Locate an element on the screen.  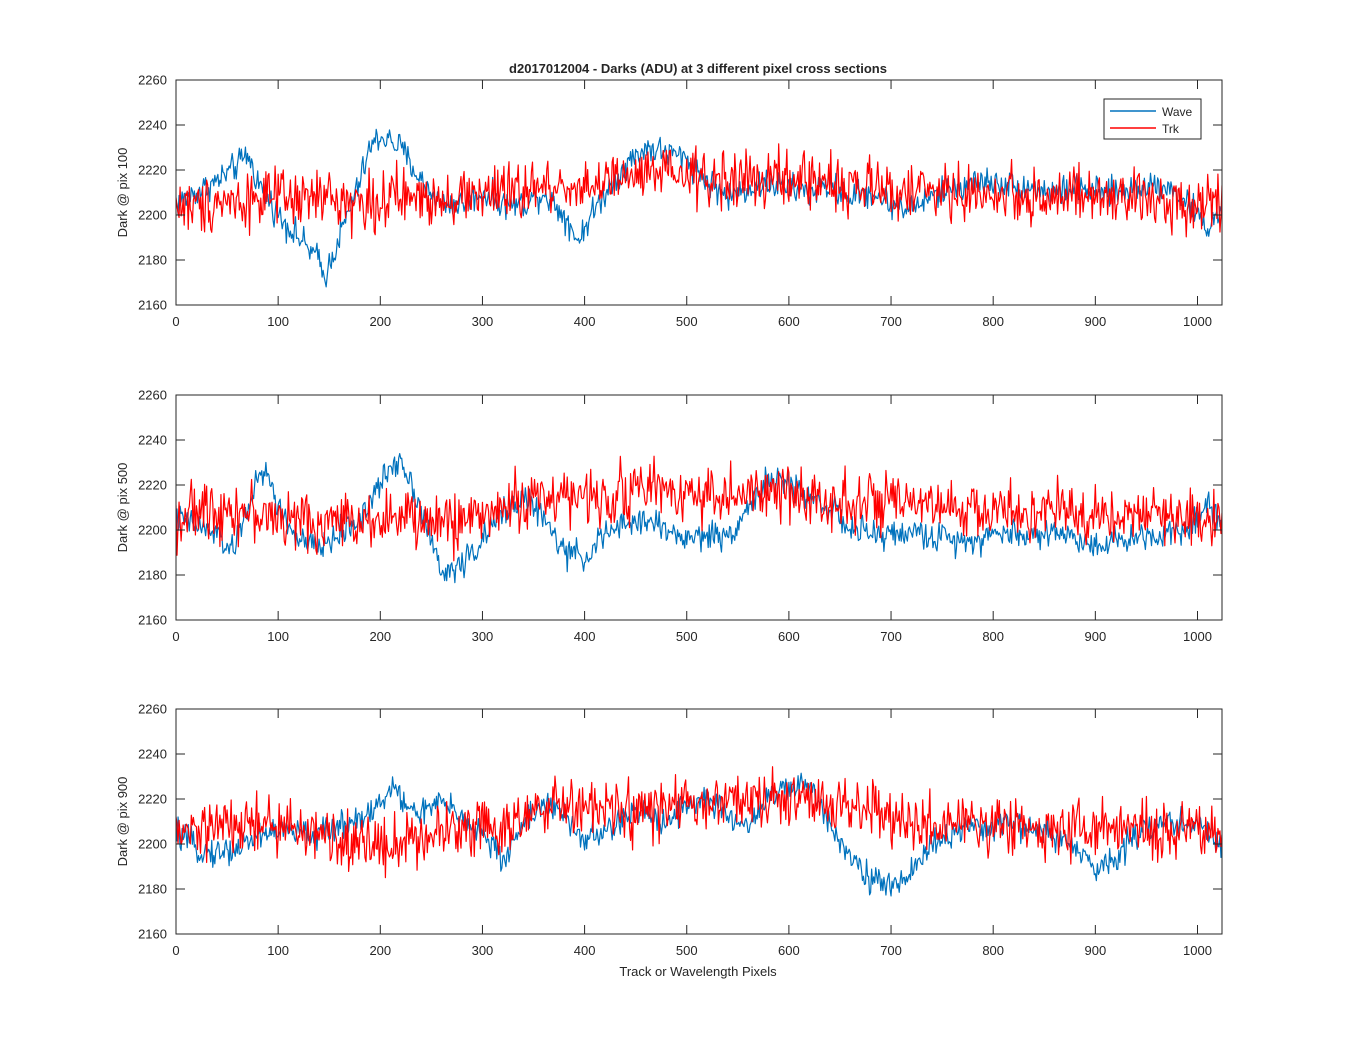
legend-label-wave: Wave is located at coordinates (1177, 112).